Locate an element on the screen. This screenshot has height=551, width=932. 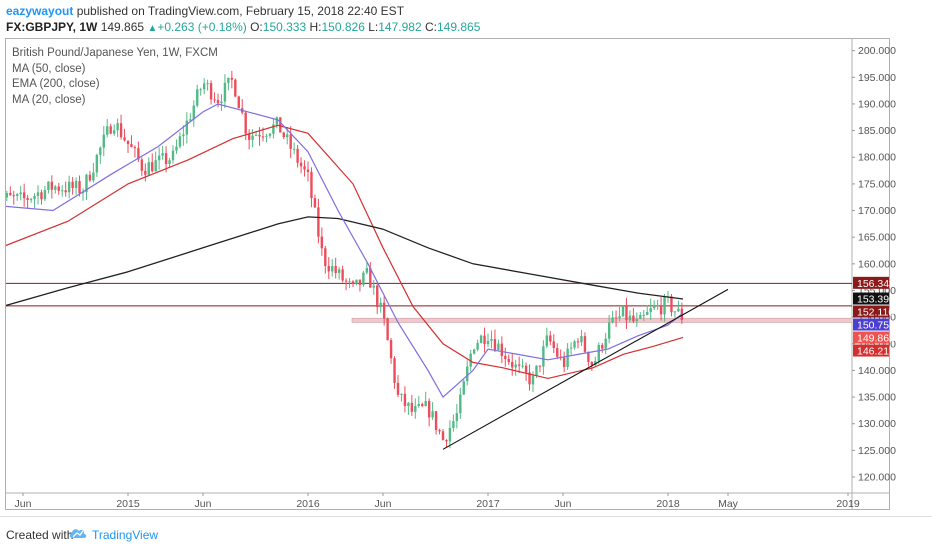
tradingview-brand-link: TradingView is located at coordinates (125, 535).